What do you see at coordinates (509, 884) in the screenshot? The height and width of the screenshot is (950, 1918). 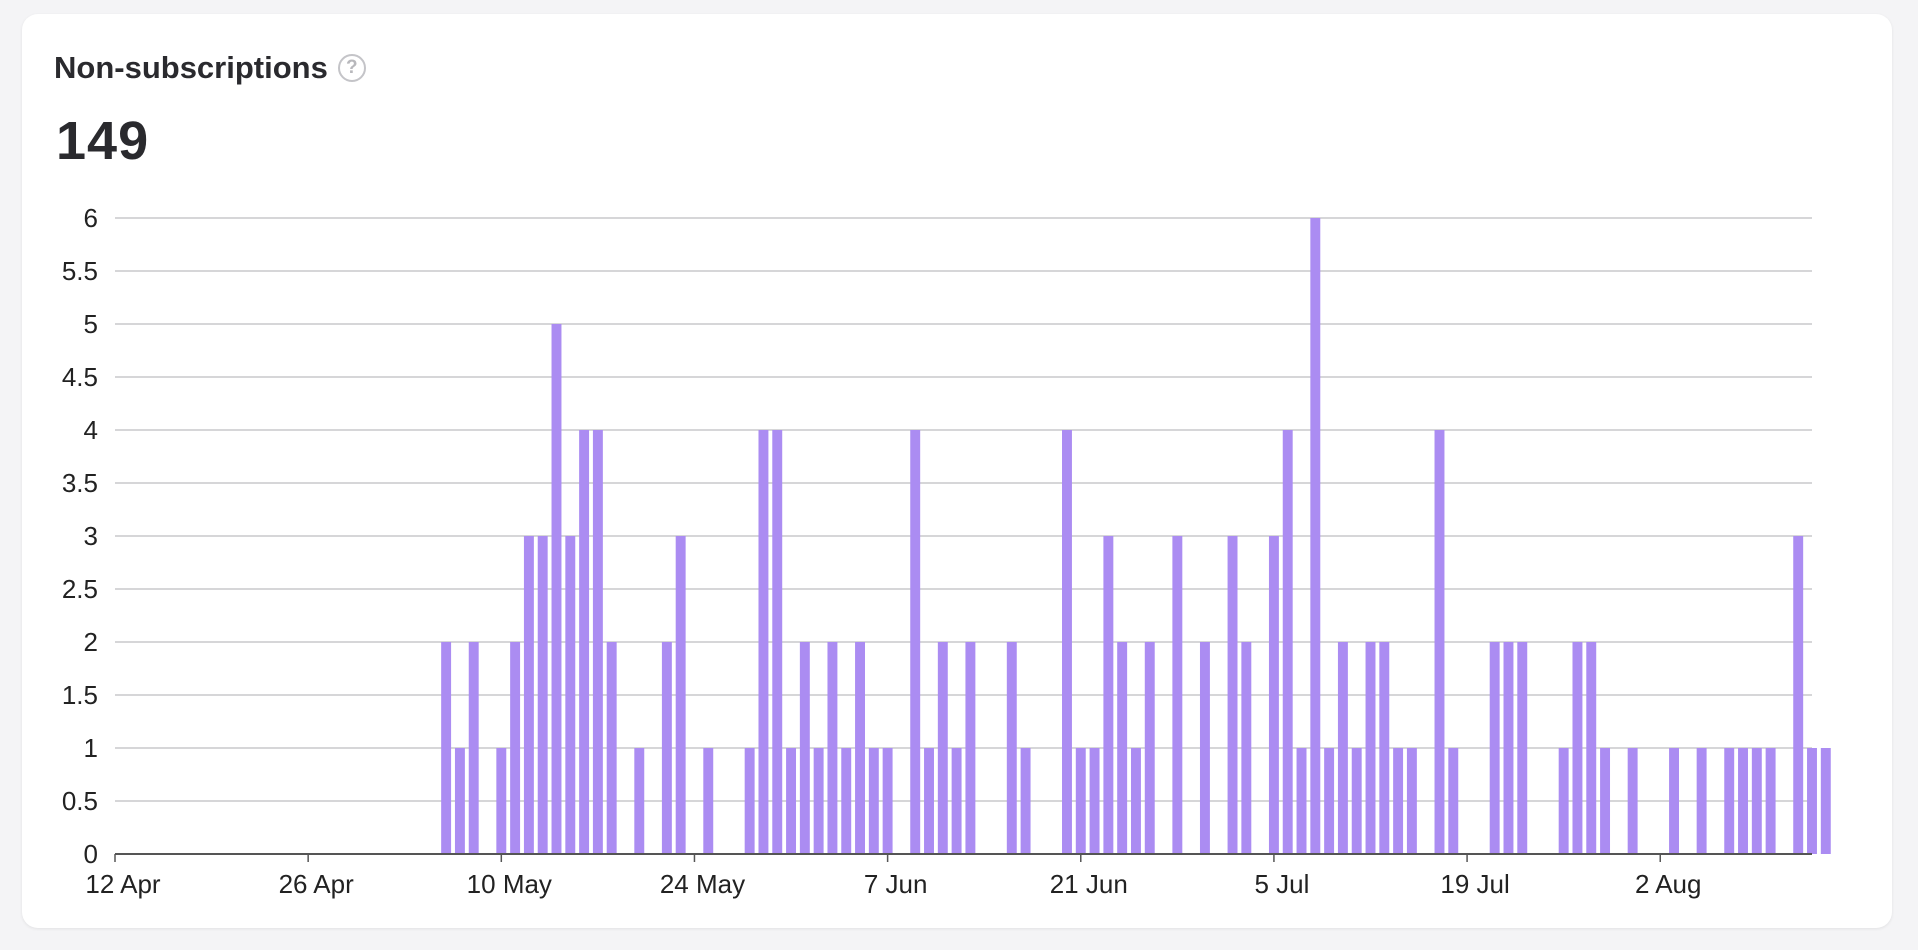 I see `x-tick-label: 10 May` at bounding box center [509, 884].